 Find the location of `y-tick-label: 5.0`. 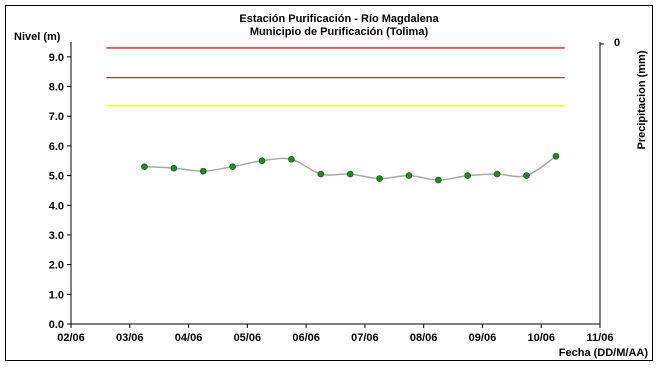

y-tick-label: 5.0 is located at coordinates (56, 177).